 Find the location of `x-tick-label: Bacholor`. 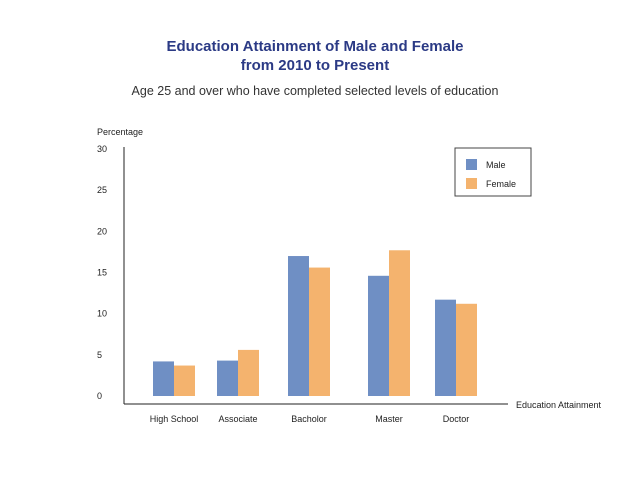

x-tick-label: Bacholor is located at coordinates (309, 419).